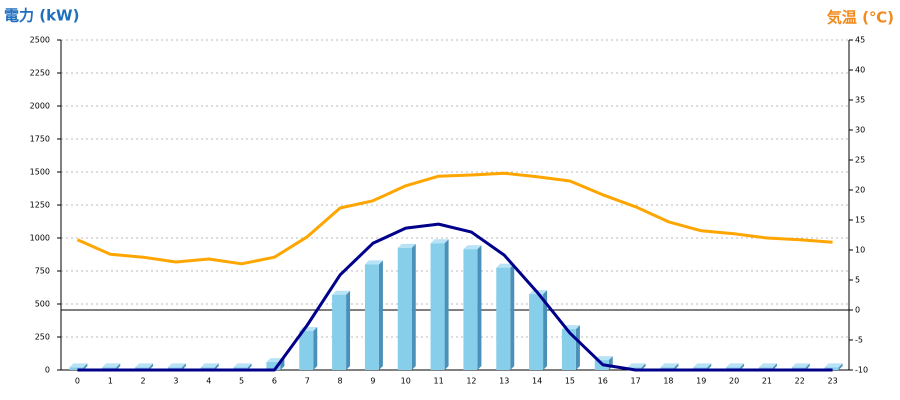 The height and width of the screenshot is (400, 900). I want to click on y2-tick-label: -5, so click(859, 340).